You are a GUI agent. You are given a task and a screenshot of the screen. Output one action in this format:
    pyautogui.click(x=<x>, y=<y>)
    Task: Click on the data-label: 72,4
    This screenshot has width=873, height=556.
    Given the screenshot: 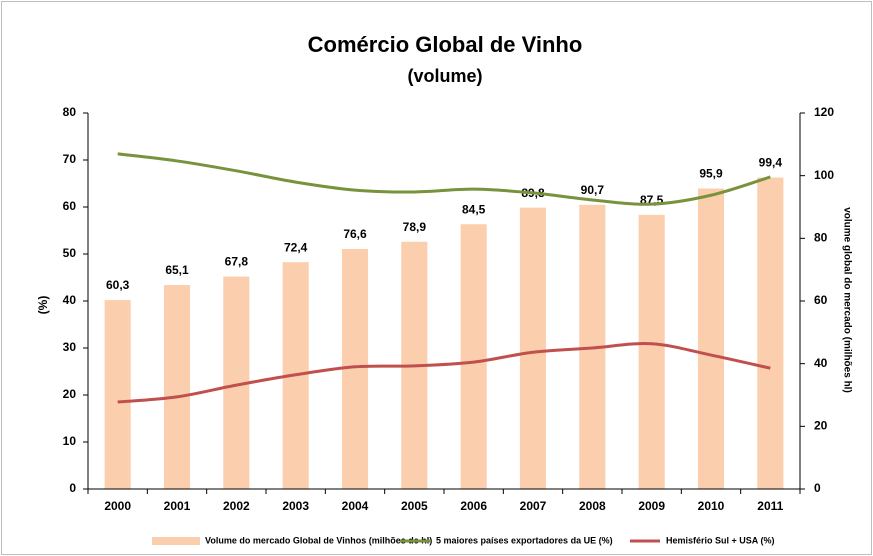 What is the action you would take?
    pyautogui.click(x=296, y=247)
    